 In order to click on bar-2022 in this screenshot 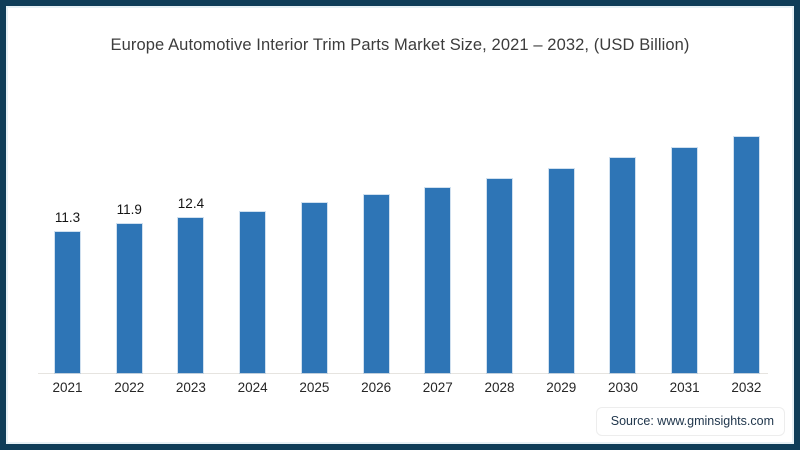, I will do `click(129, 298)`.